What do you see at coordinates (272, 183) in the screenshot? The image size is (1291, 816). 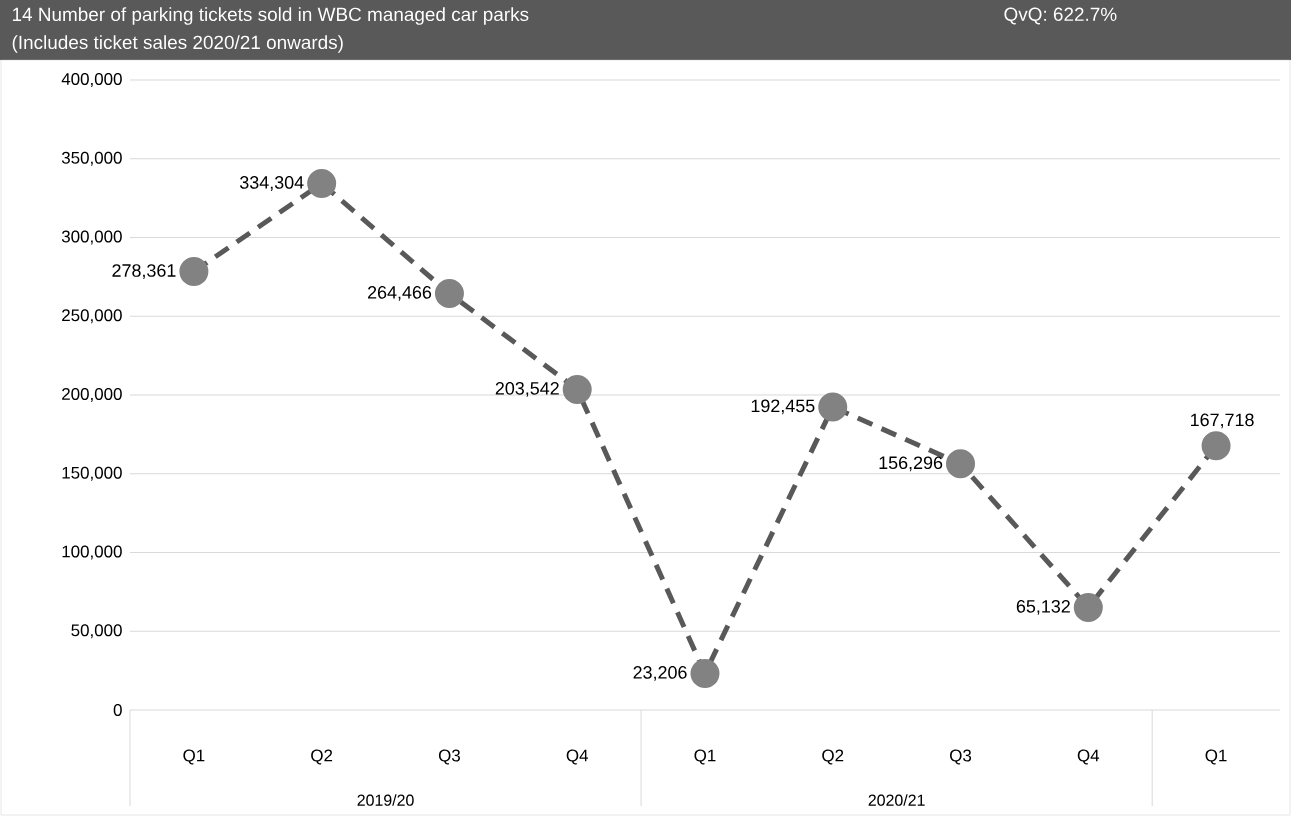 I see `data-label: 334,304` at bounding box center [272, 183].